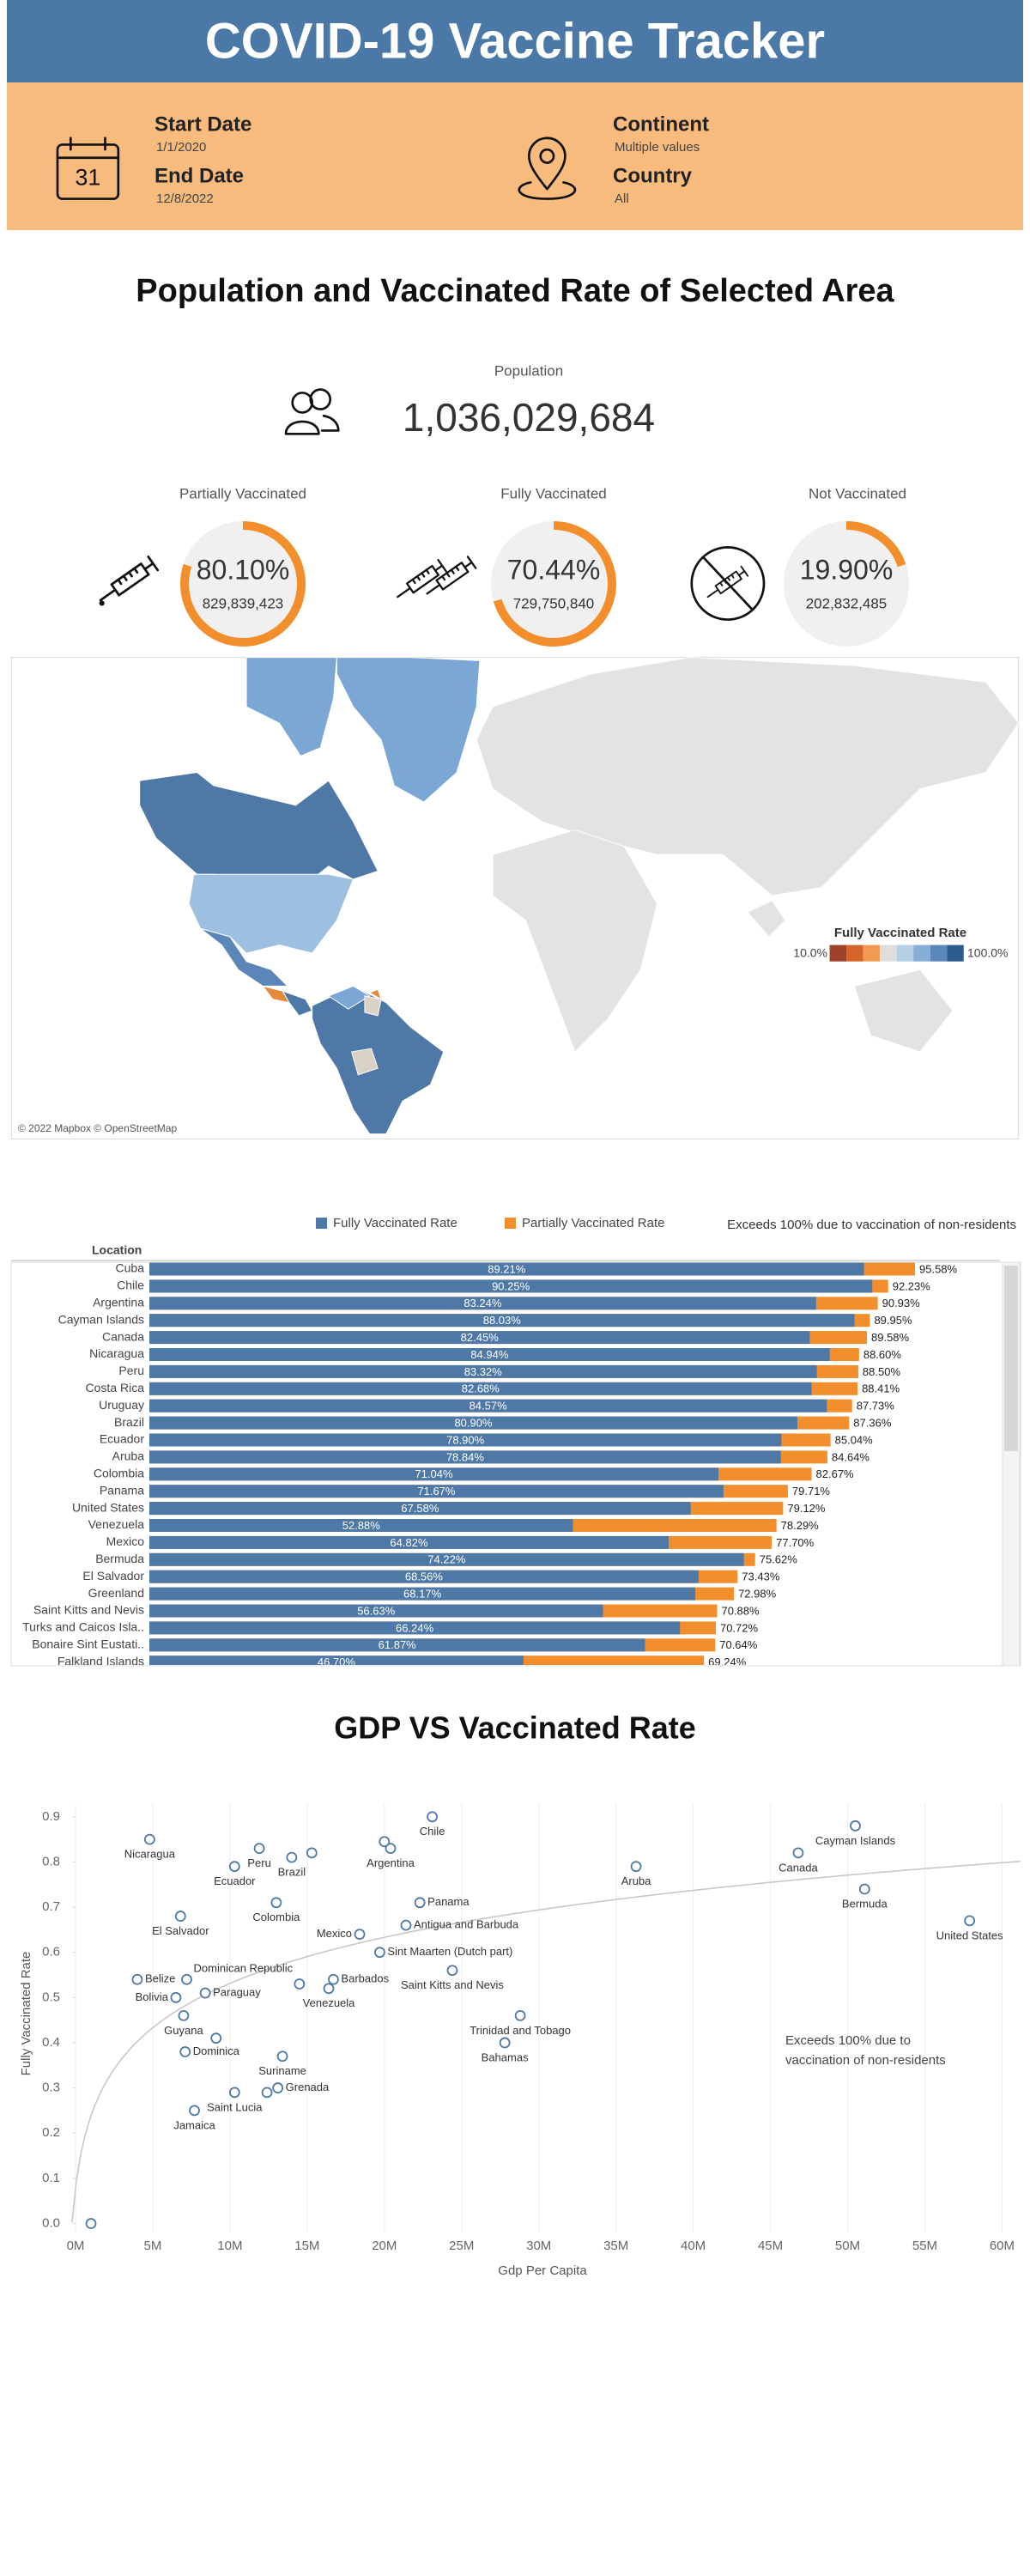  What do you see at coordinates (292, 1872) in the screenshot?
I see `point-label: Brazil` at bounding box center [292, 1872].